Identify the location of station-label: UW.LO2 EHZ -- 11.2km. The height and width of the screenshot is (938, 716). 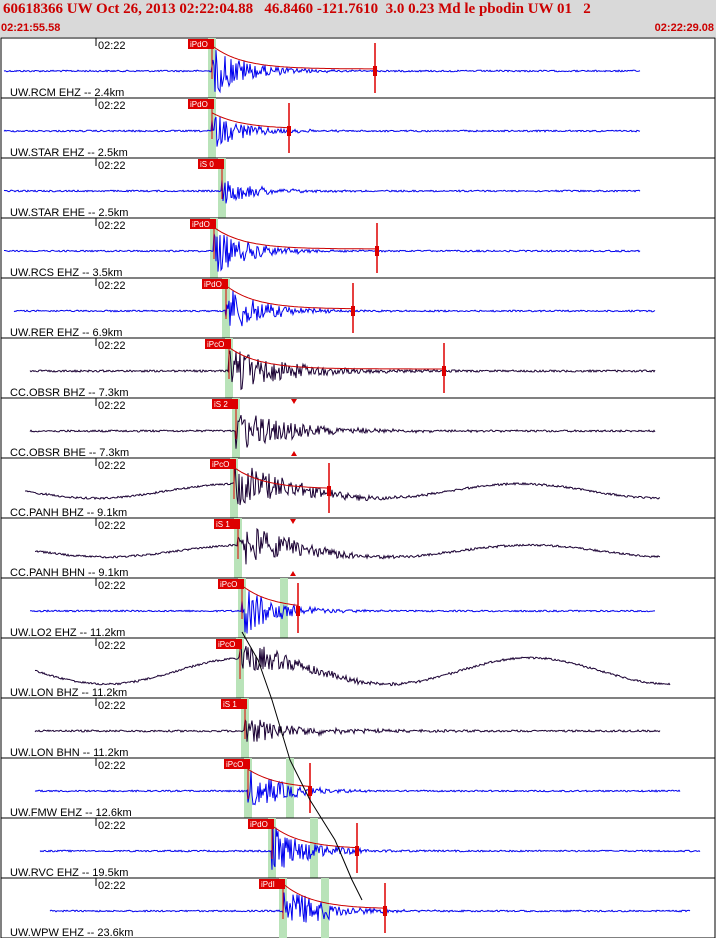
(67, 633).